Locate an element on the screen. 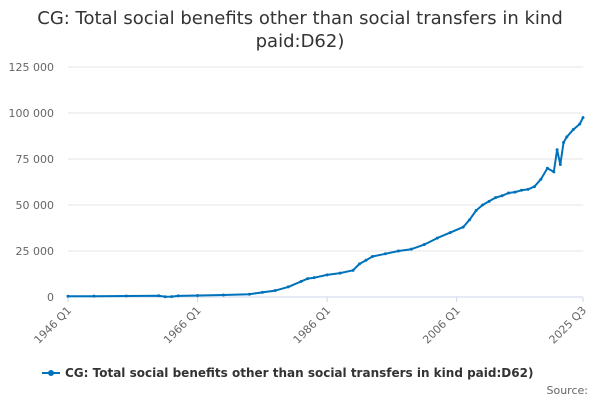 Image resolution: width=600 pixels, height=400 pixels. x-tick-label: 2025 Q3 is located at coordinates (568, 325).